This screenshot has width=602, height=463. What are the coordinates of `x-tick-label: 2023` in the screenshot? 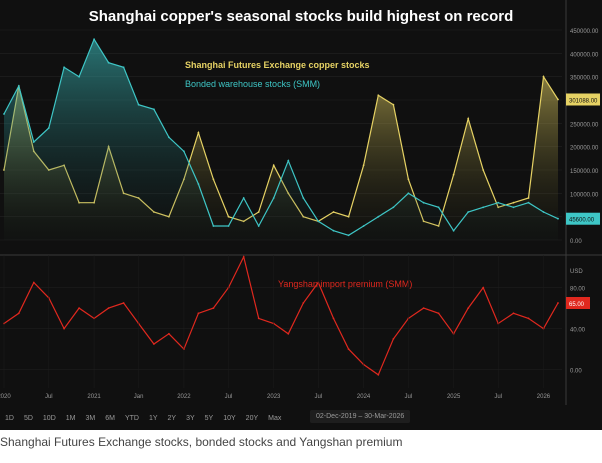 It's located at (274, 397).